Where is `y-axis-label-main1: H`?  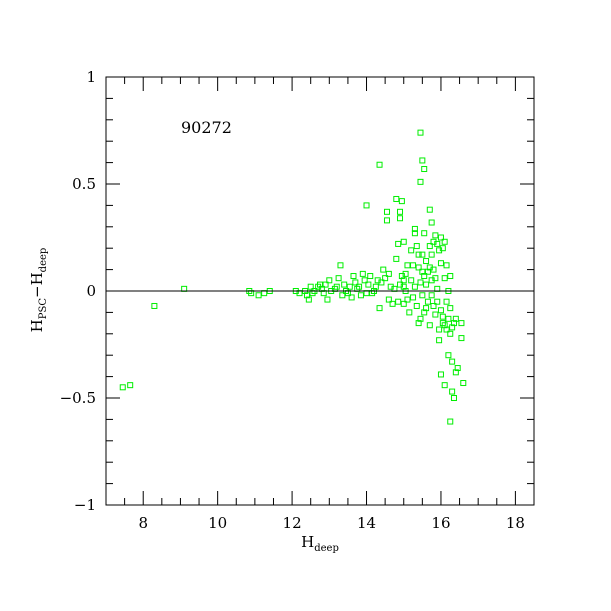 y-axis-label-main1: H is located at coordinates (37, 325).